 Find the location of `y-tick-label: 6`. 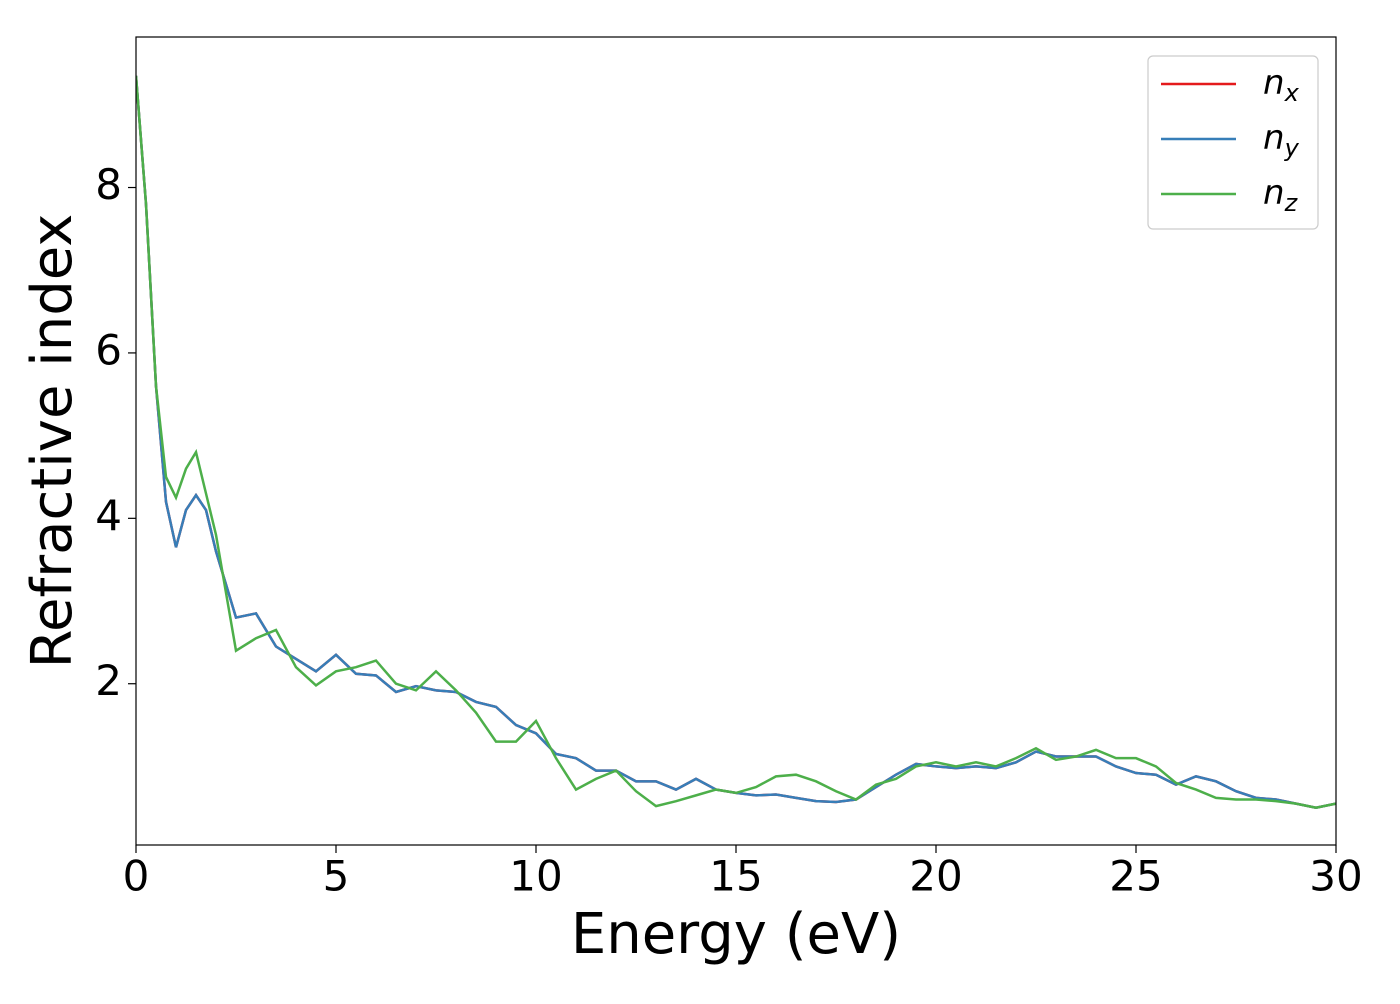

y-tick-label: 6 is located at coordinates (108, 349).